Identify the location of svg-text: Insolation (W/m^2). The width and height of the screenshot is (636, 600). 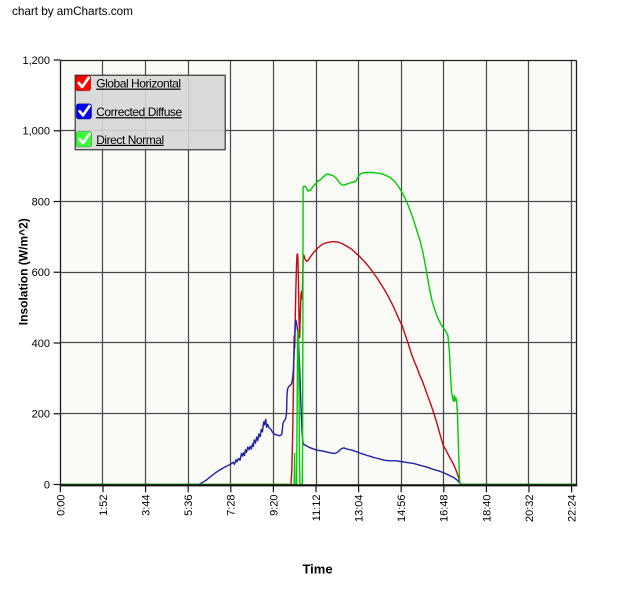
(23, 271).